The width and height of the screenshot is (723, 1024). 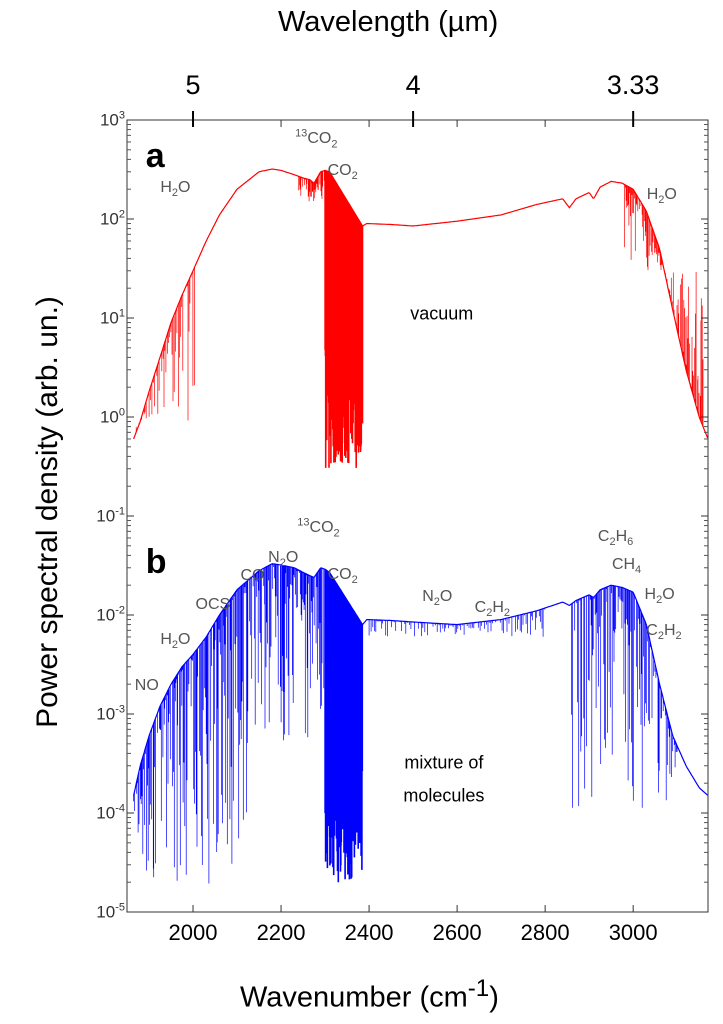 I want to click on x-tick-label: 3000, so click(x=633, y=932).